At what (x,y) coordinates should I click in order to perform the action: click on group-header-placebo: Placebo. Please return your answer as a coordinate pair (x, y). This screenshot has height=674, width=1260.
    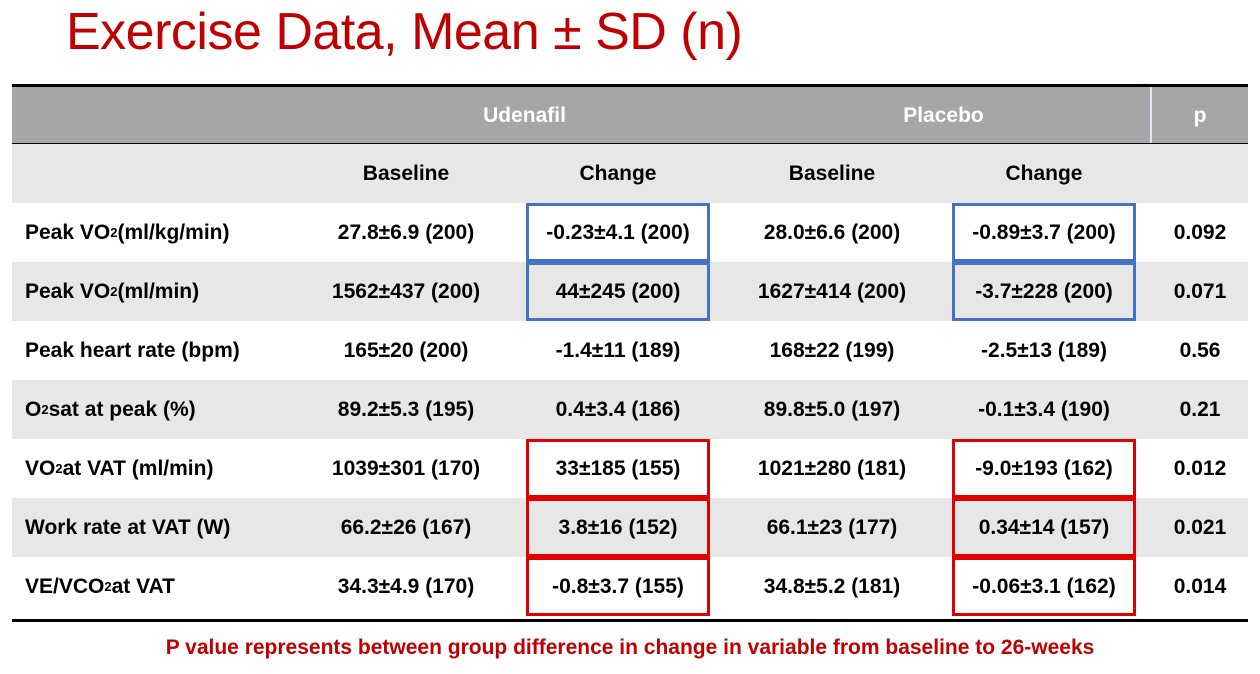
    Looking at the image, I should click on (943, 115).